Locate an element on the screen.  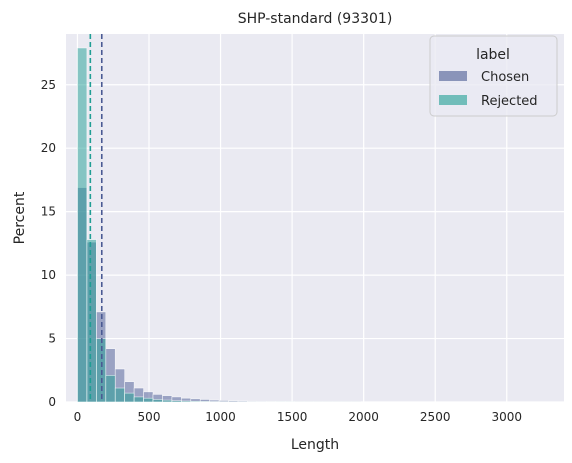
legend-swatch-chosen is located at coordinates (453, 76).